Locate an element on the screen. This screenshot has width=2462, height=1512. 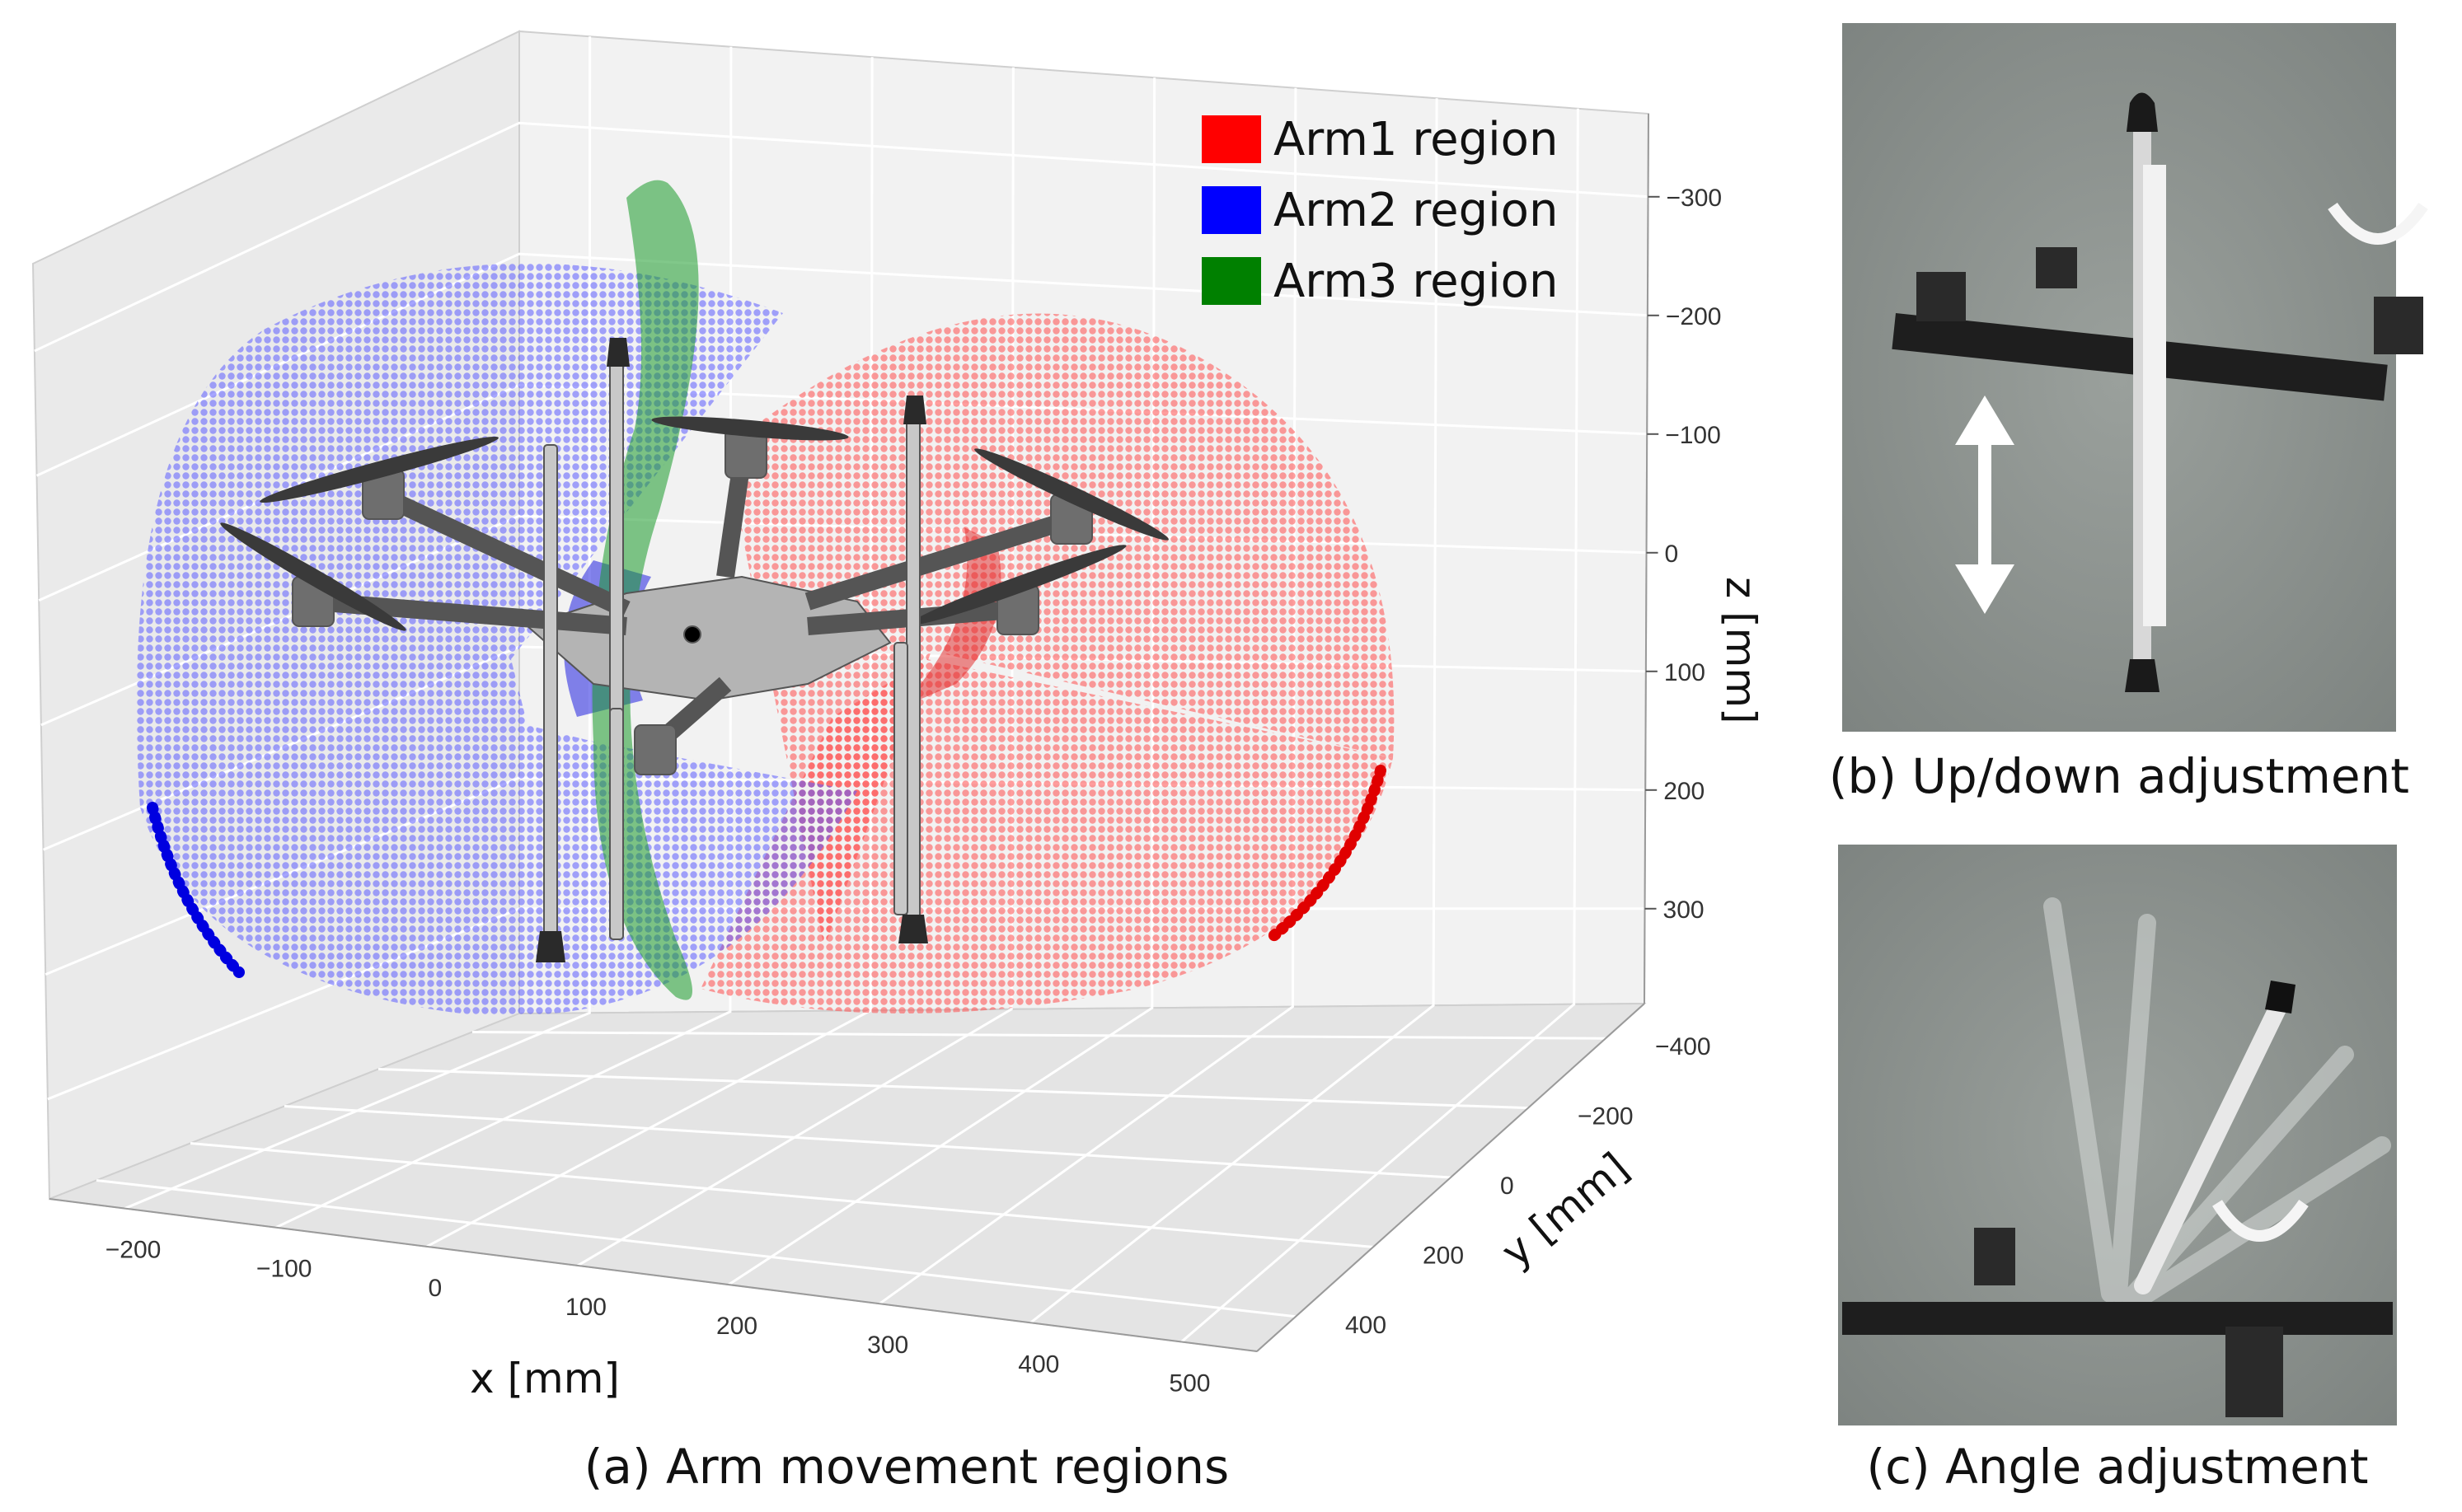
photo-c-gripper is located at coordinates (2260, 1220).